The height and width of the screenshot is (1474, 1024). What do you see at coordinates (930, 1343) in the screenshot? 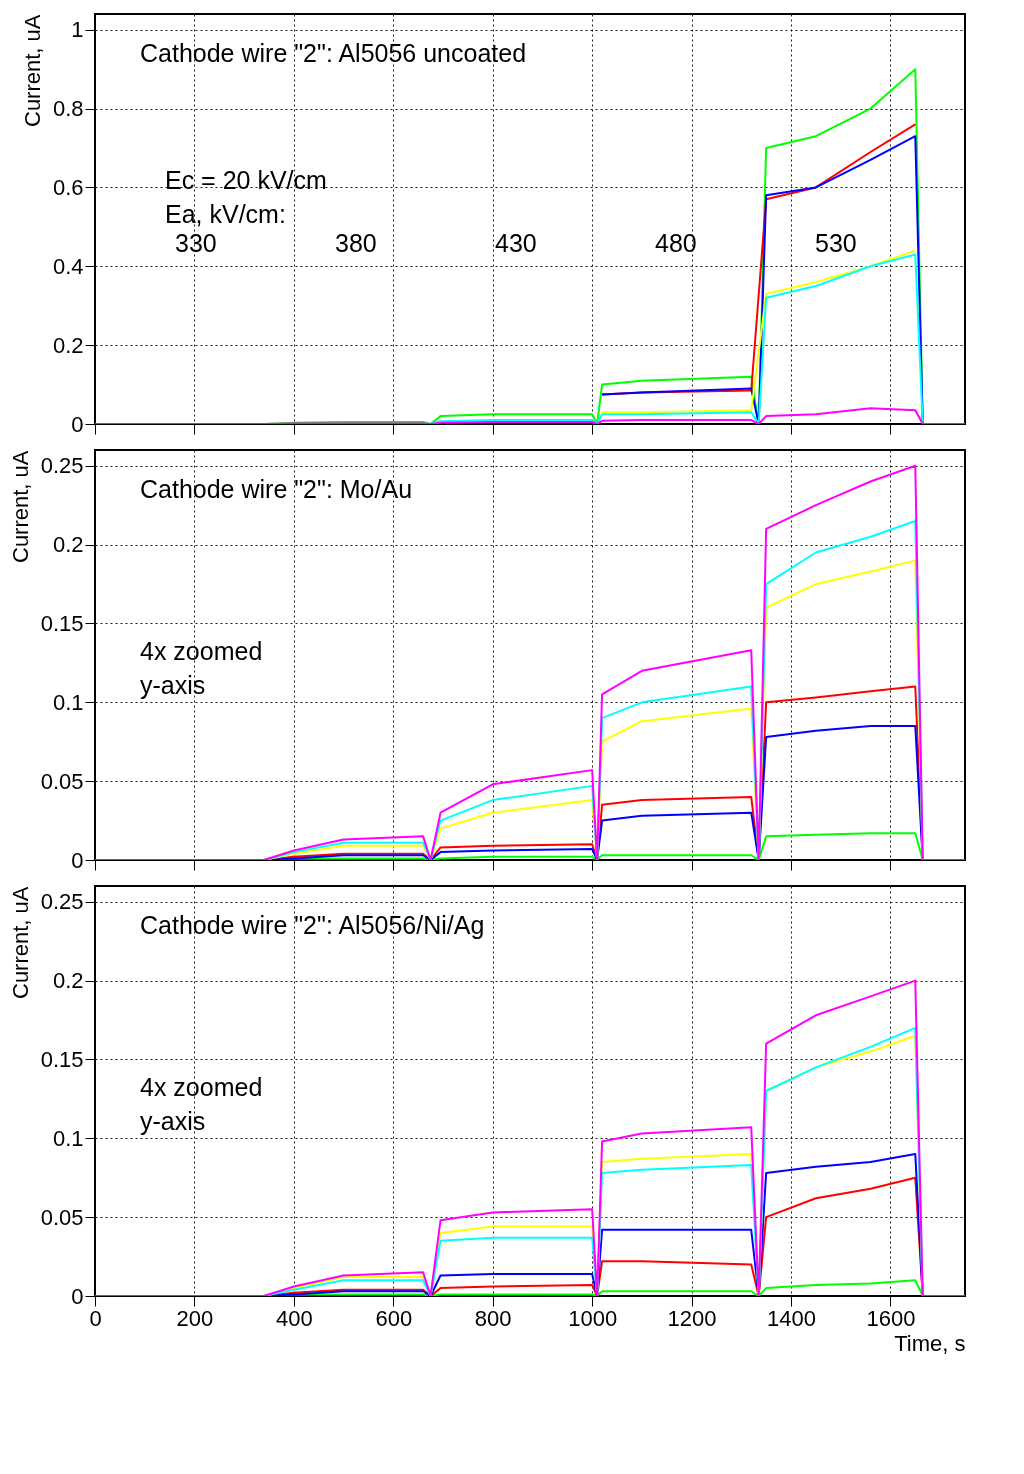
I see `x-axis-title: Time, s` at bounding box center [930, 1343].